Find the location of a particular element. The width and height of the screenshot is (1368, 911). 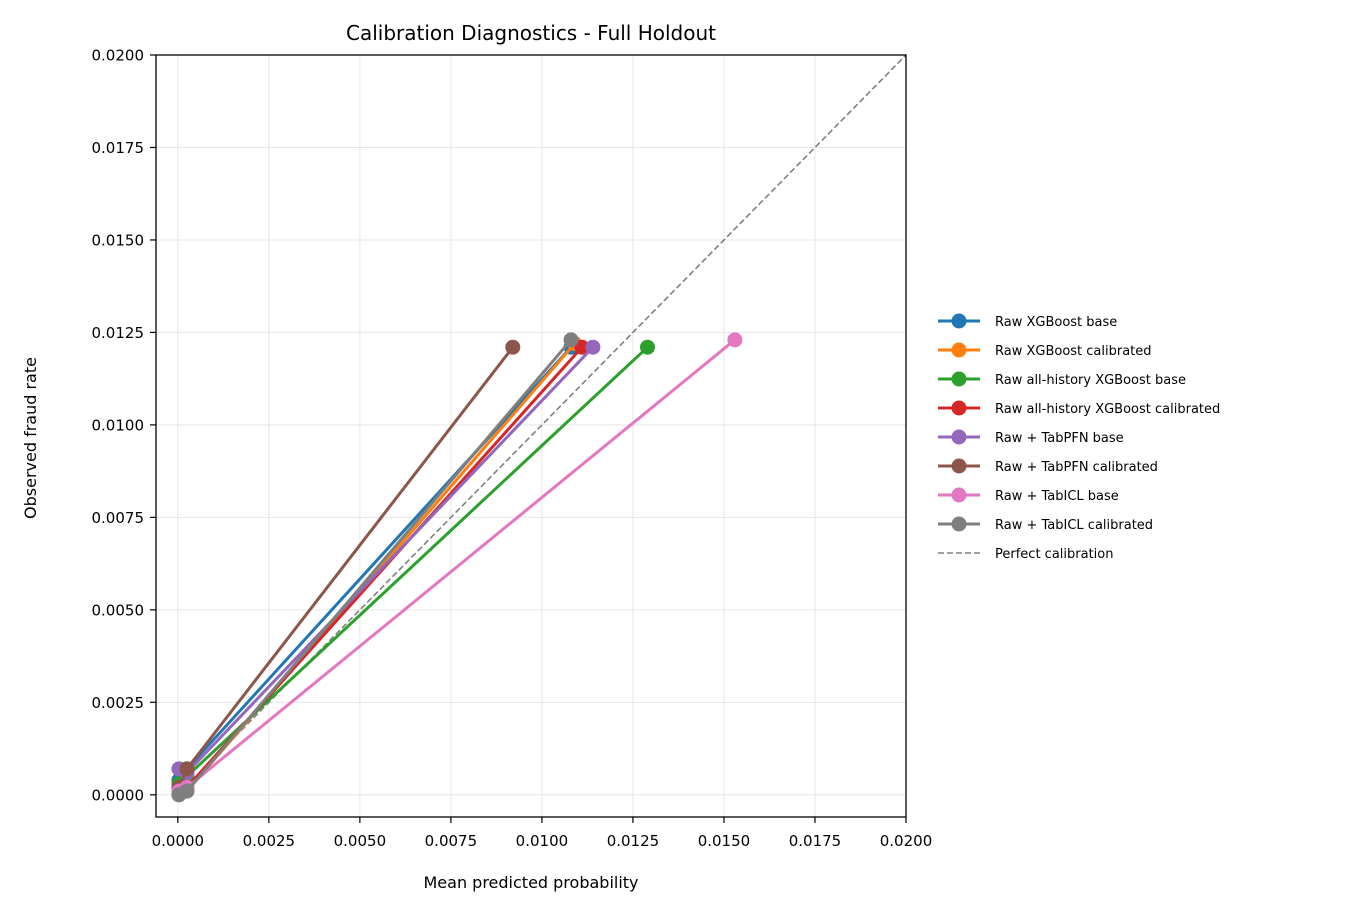

x-tick-label: 0.0100 is located at coordinates (542, 841).